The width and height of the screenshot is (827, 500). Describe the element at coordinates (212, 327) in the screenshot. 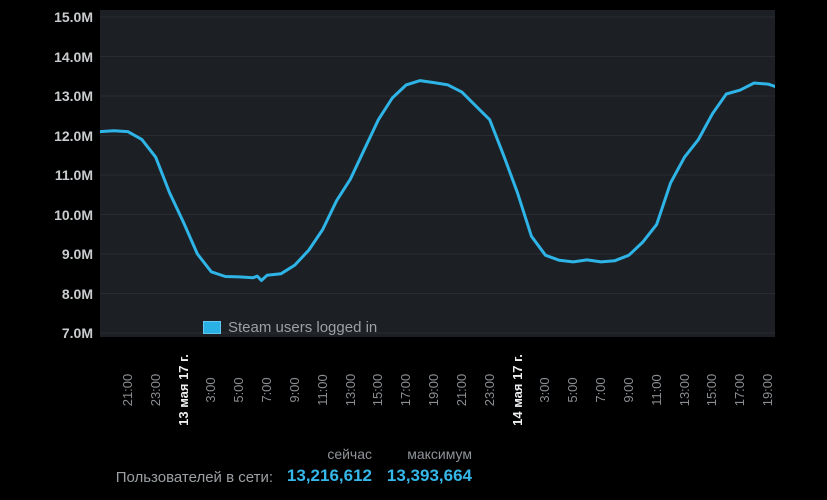

I see `legend-swatch-icon` at that location.